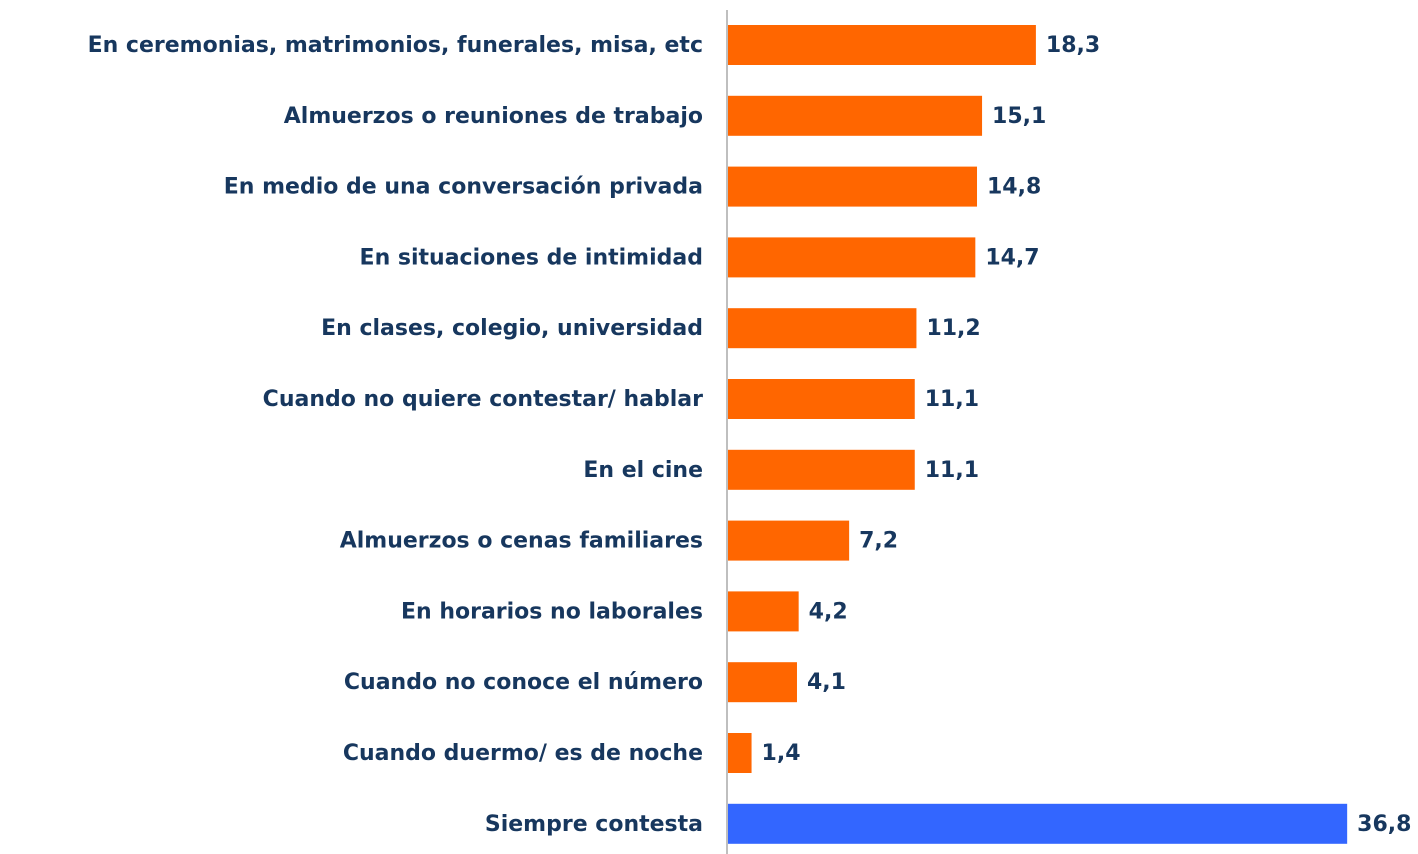 The width and height of the screenshot is (1418, 854). What do you see at coordinates (1014, 187) in the screenshot?
I see `value-label: 14,8` at bounding box center [1014, 187].